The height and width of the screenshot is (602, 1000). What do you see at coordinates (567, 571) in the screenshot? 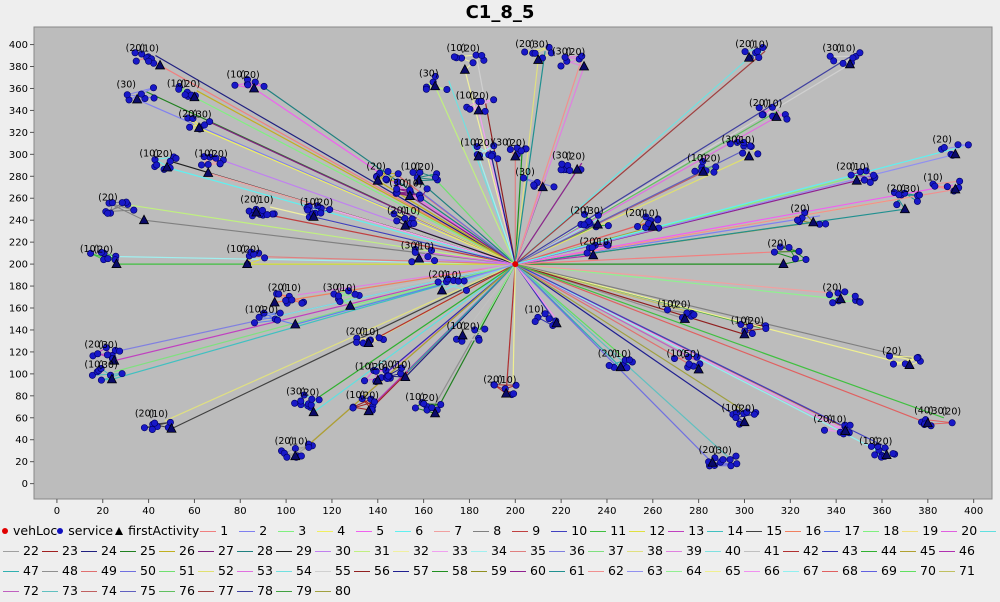
I see `legend-item-route: 61` at bounding box center [567, 571].